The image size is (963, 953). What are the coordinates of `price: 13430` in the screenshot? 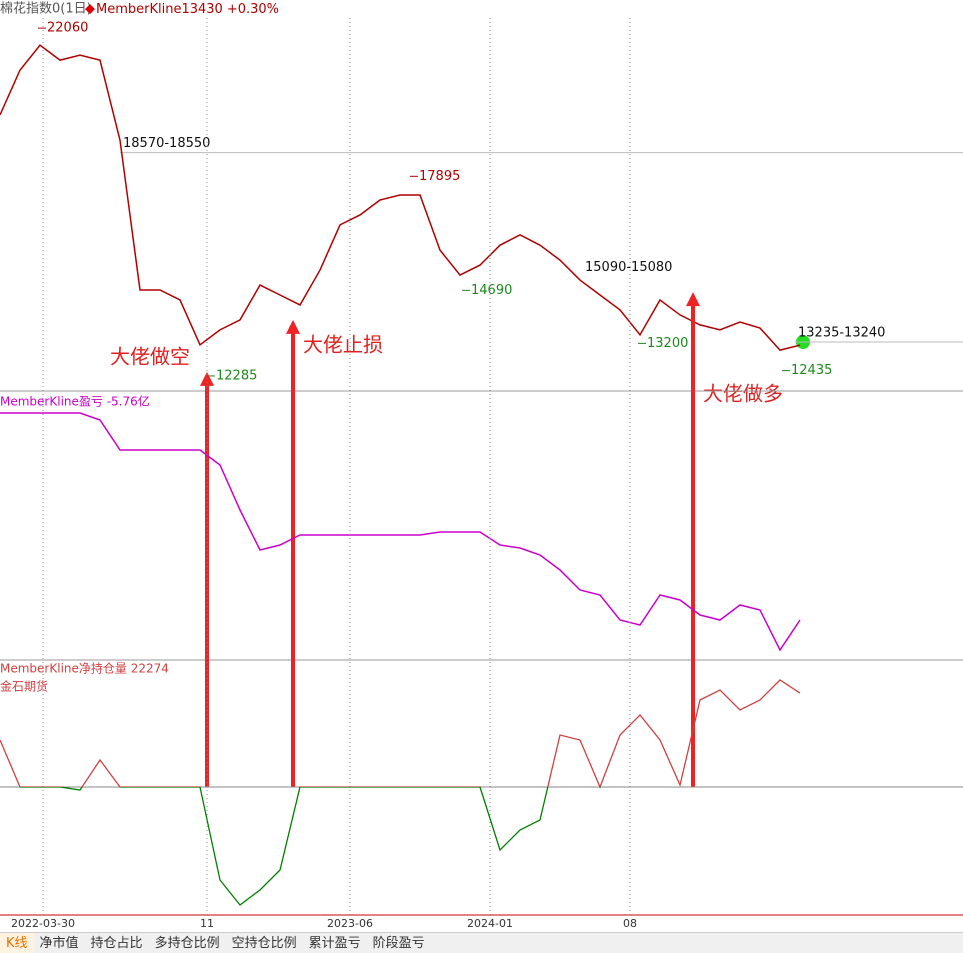 It's located at (201, 9).